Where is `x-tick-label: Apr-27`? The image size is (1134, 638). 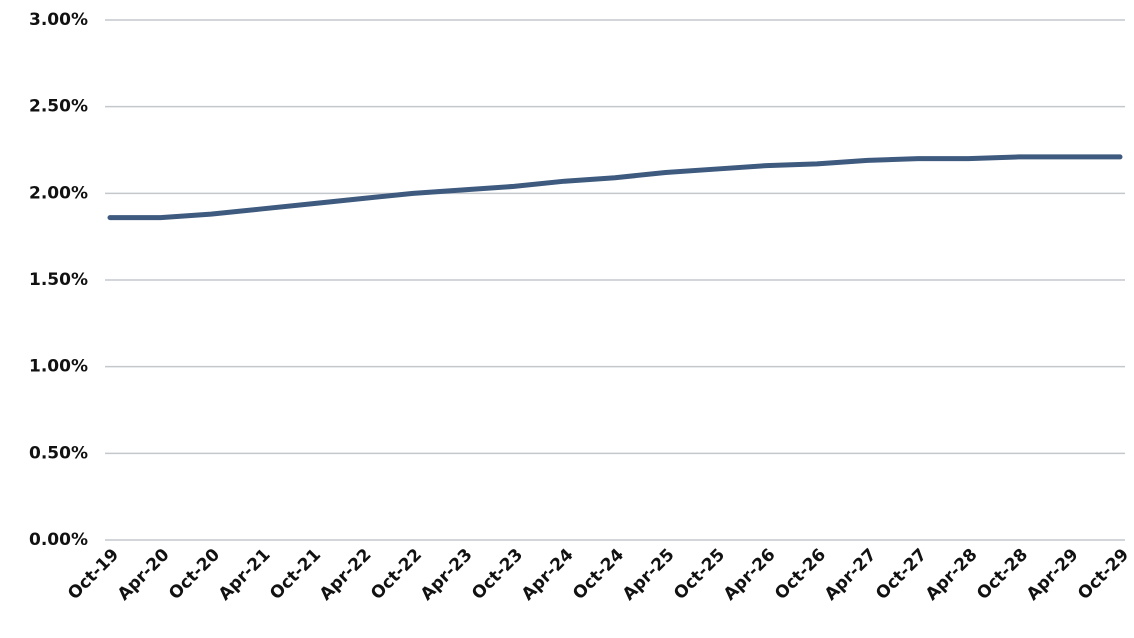 x-tick-label: Apr-27 is located at coordinates (851, 575).